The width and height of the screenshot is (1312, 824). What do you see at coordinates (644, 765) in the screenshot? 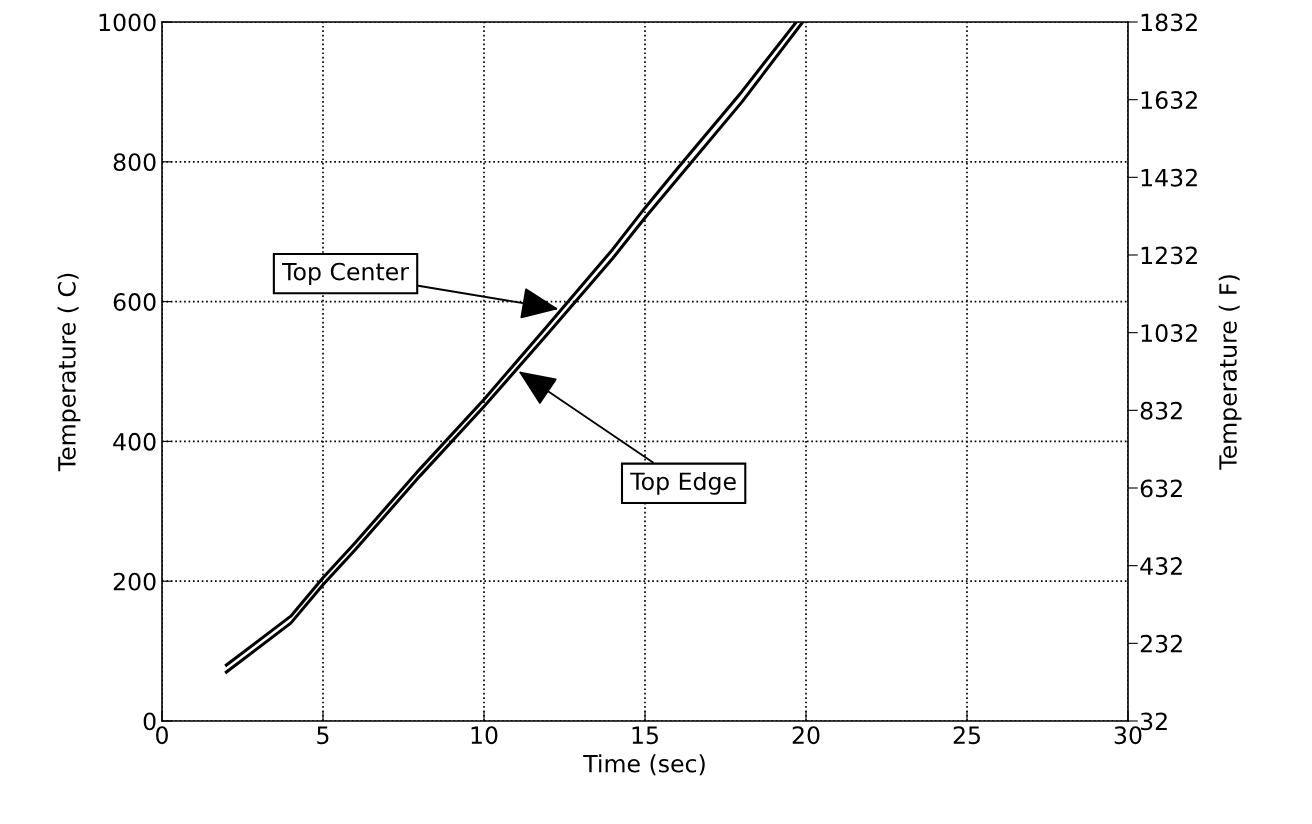
I see `x-axis-title: Time (sec)` at bounding box center [644, 765].